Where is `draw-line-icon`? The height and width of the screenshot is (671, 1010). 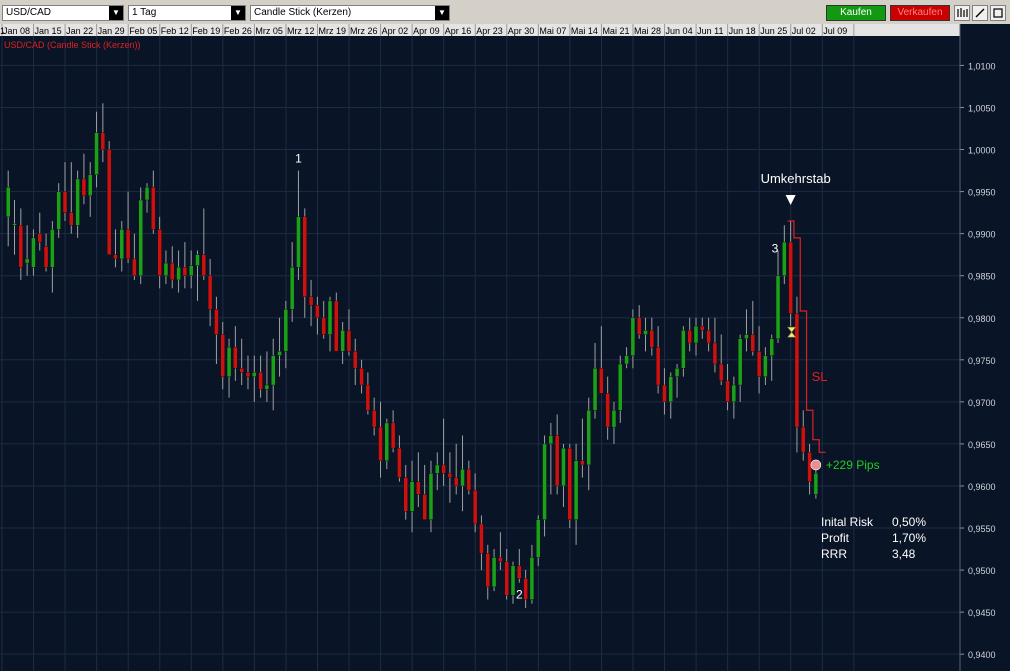 draw-line-icon is located at coordinates (980, 13).